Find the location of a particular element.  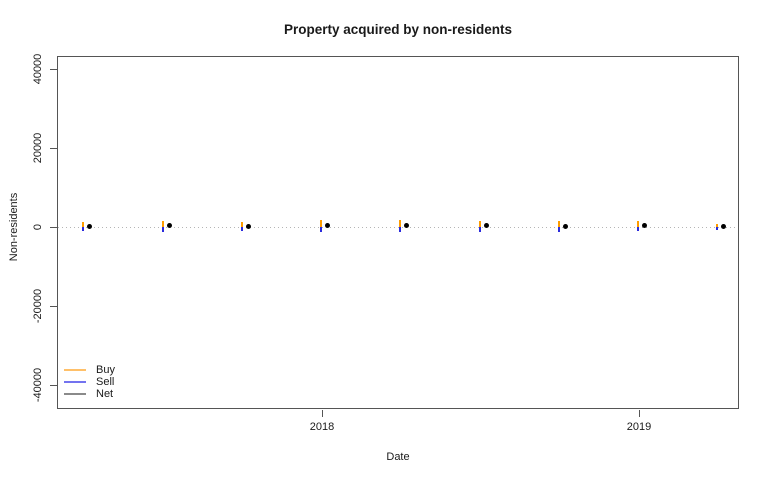

legend-entry: Net is located at coordinates (89, 394).